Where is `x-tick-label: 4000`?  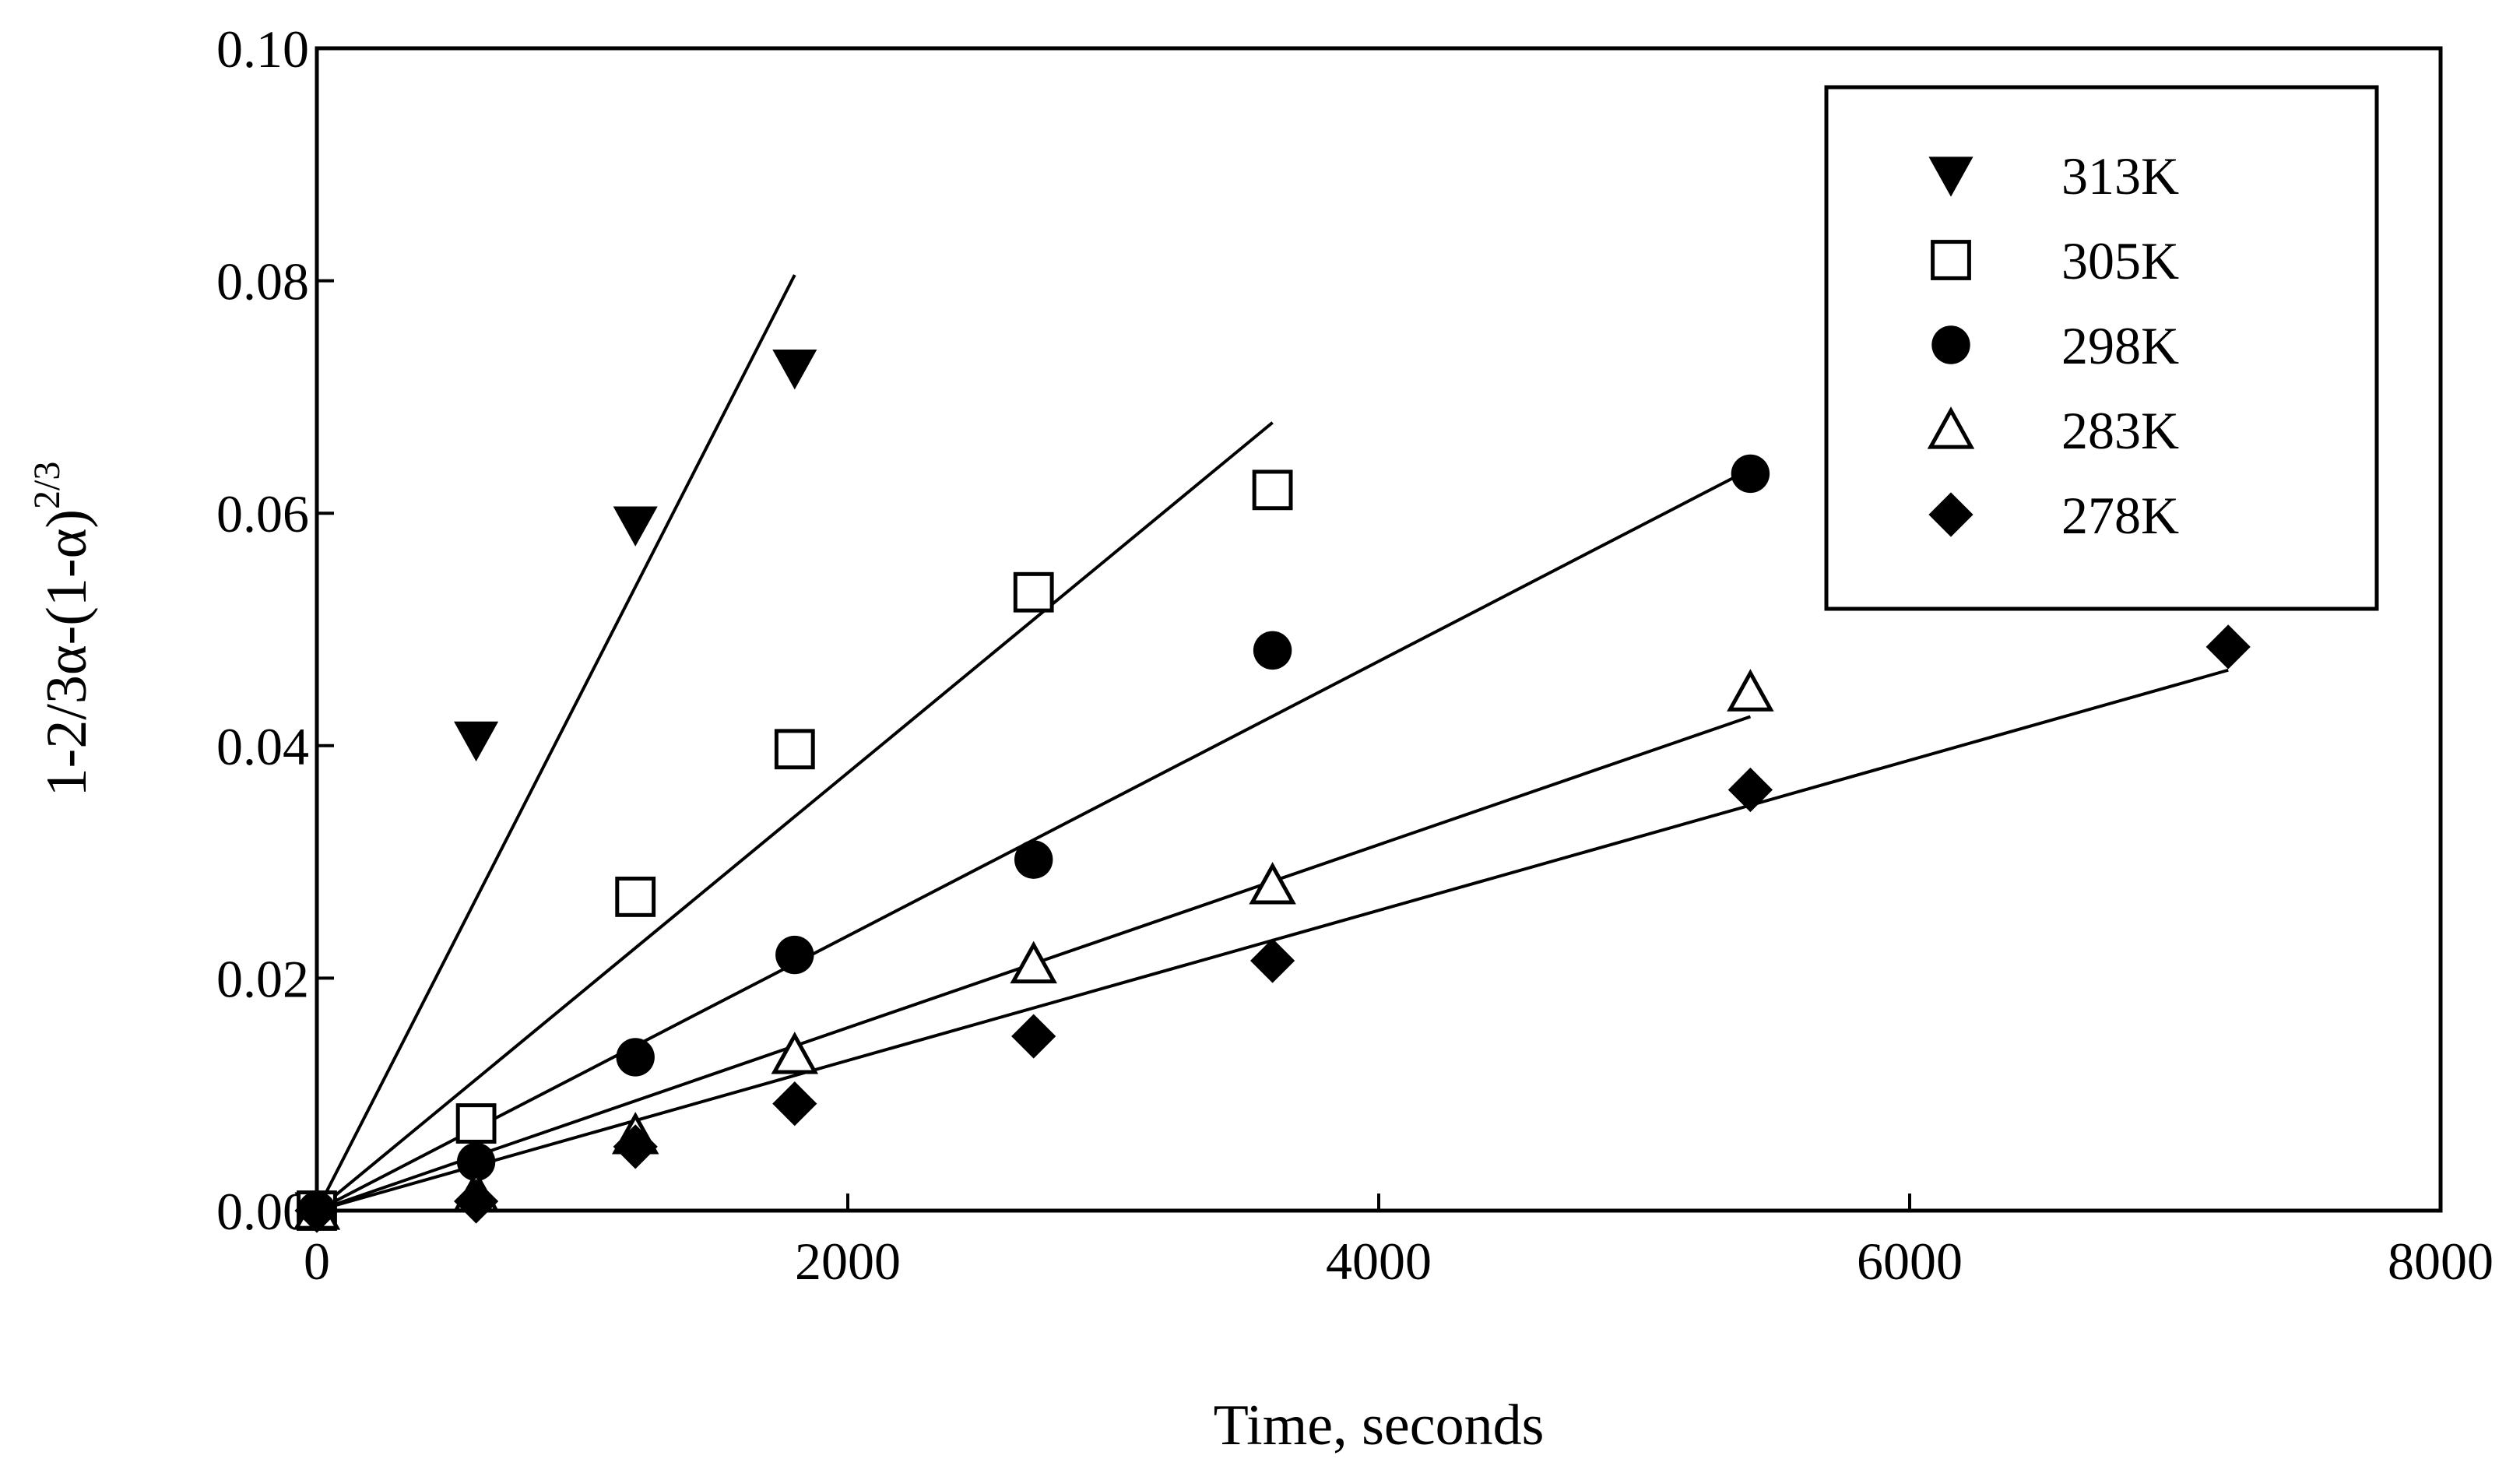 x-tick-label: 4000 is located at coordinates (1379, 1261).